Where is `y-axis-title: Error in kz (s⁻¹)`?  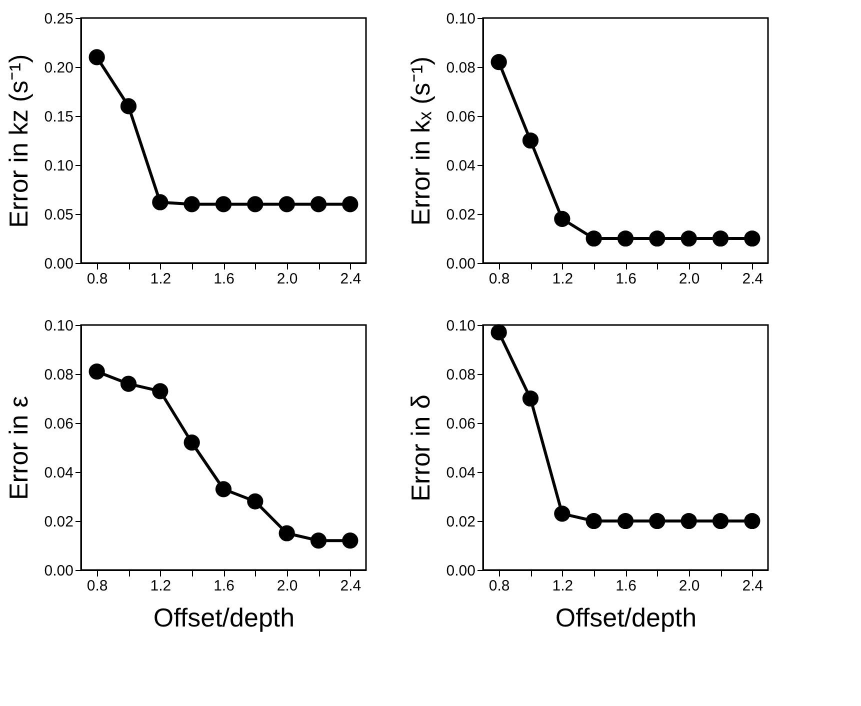
y-axis-title: Error in kz (s⁻¹) is located at coordinates (18, 141).